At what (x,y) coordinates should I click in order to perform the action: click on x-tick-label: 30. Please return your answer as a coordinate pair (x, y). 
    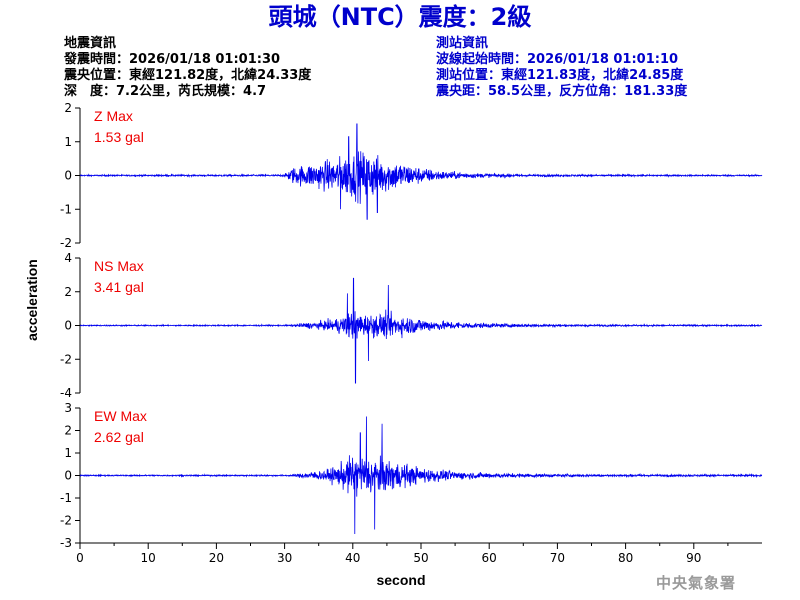
    Looking at the image, I should click on (284, 558).